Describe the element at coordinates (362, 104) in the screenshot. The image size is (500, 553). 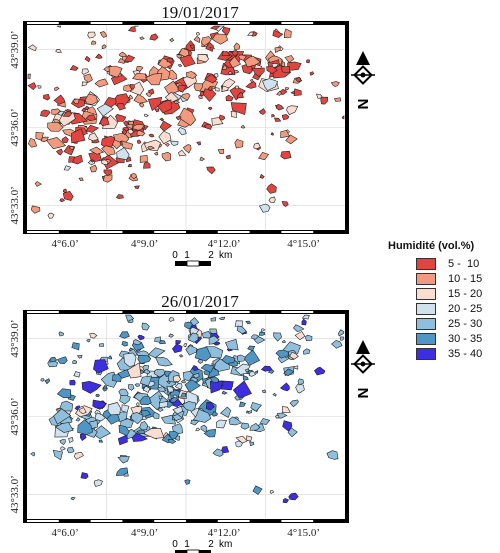
I see `north-label: N` at that location.